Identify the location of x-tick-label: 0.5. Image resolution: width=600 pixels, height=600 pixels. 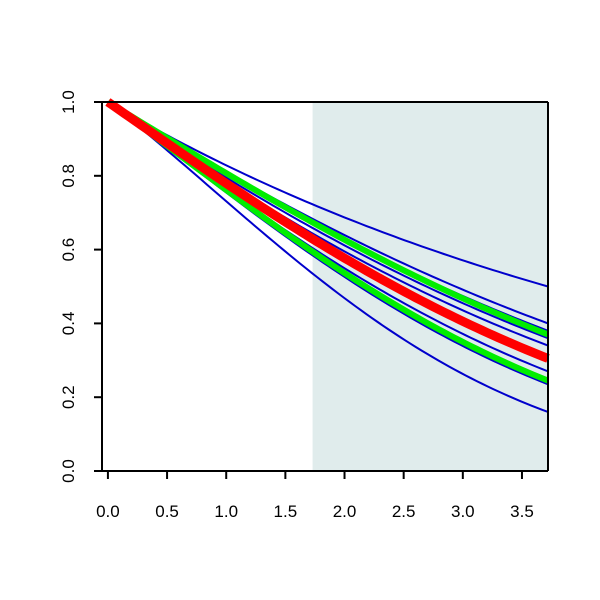
(167, 511).